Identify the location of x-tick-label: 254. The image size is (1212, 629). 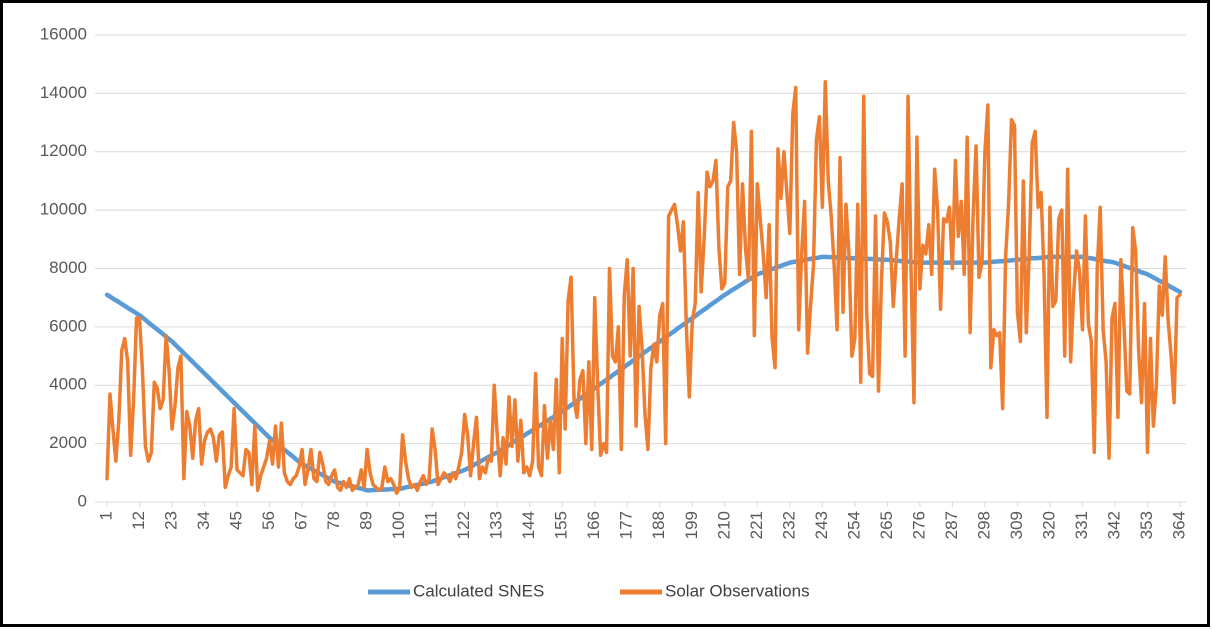
(853, 525).